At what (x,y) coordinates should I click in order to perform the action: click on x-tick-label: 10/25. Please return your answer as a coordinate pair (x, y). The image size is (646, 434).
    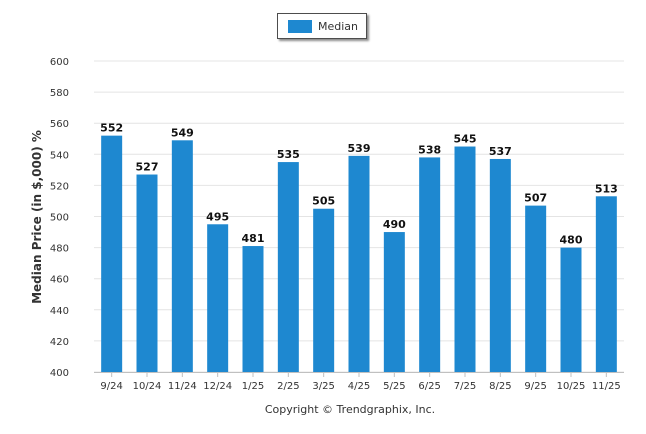
    Looking at the image, I should click on (571, 386).